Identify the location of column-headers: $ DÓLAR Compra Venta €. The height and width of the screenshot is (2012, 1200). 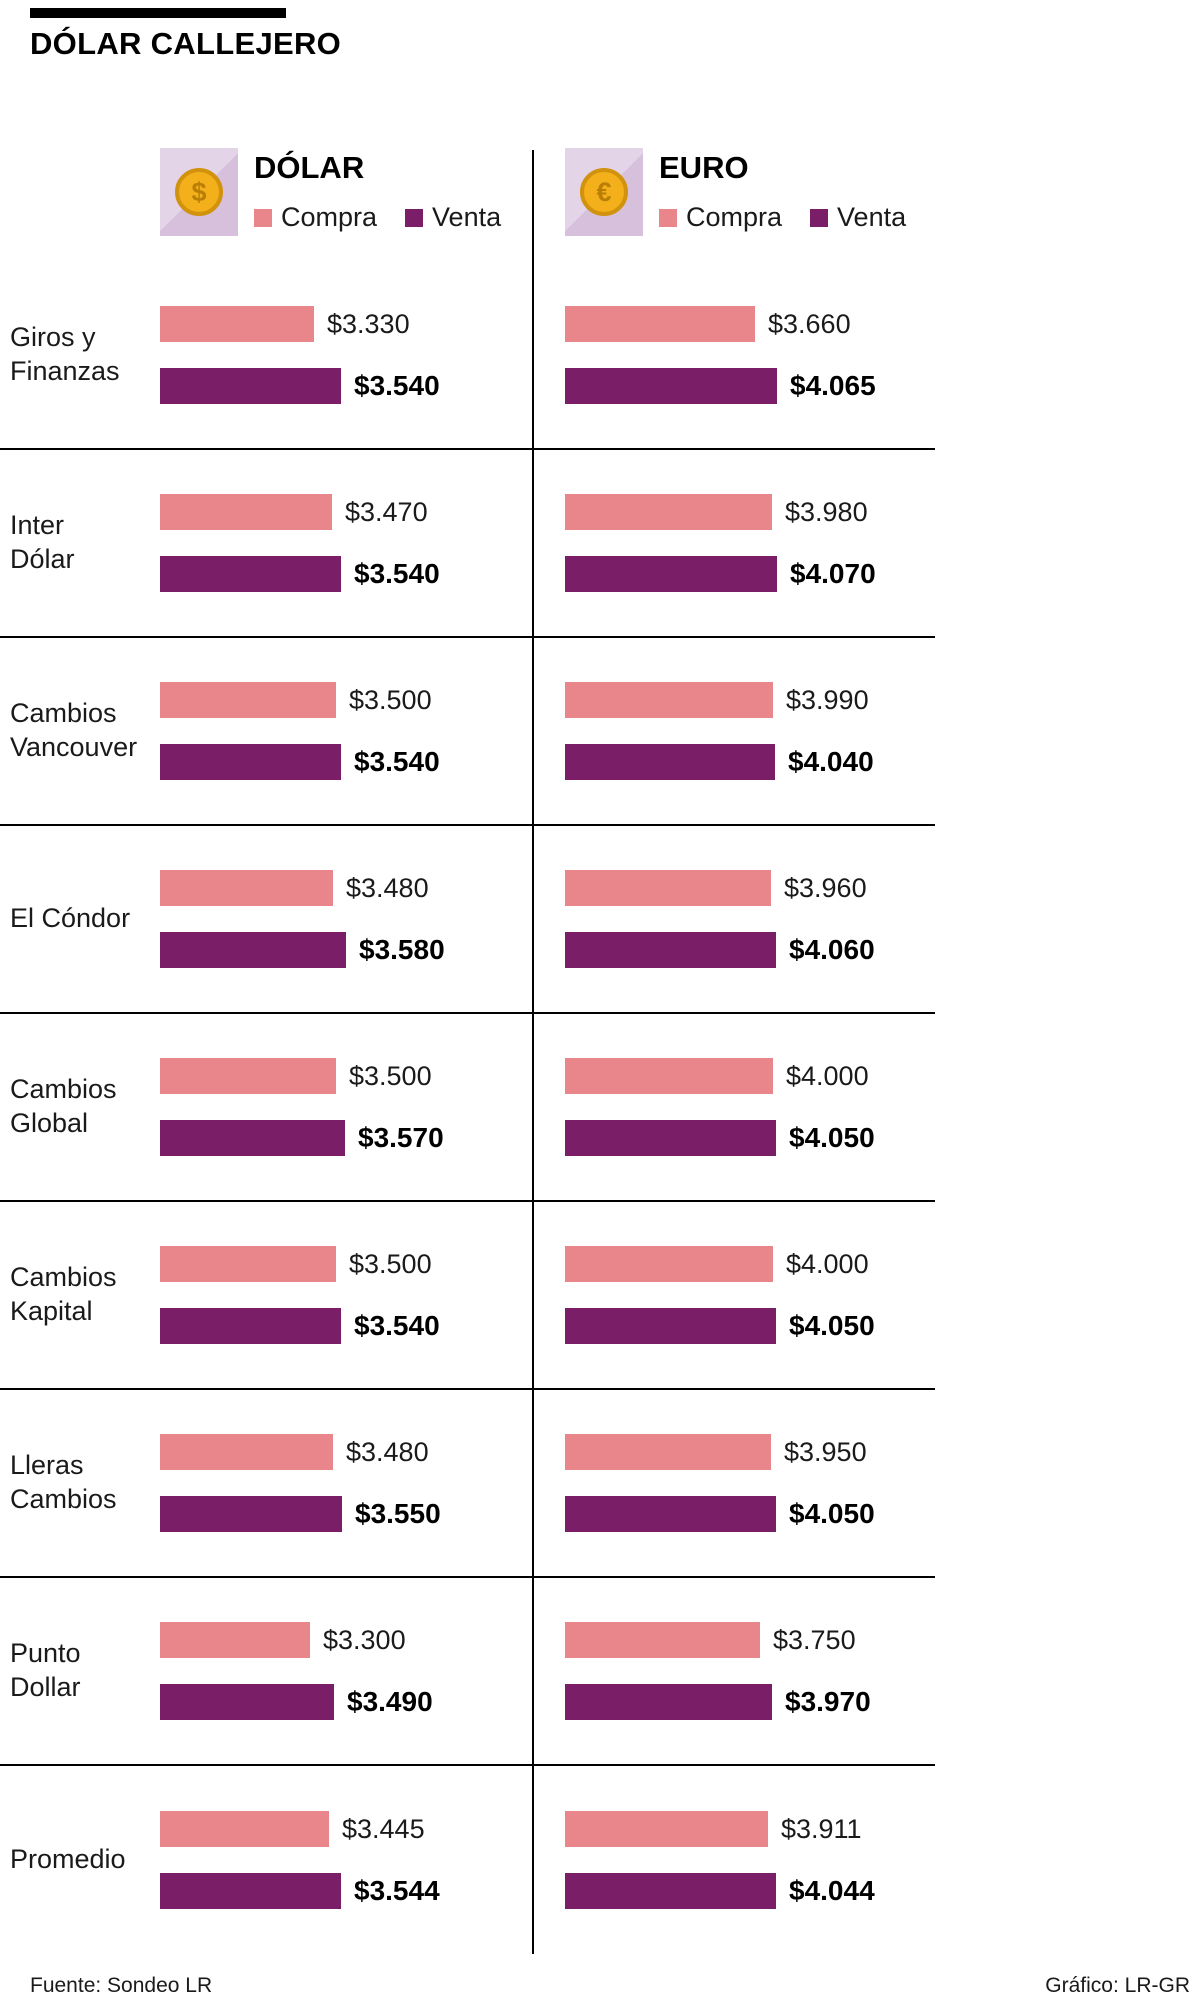
(467, 205).